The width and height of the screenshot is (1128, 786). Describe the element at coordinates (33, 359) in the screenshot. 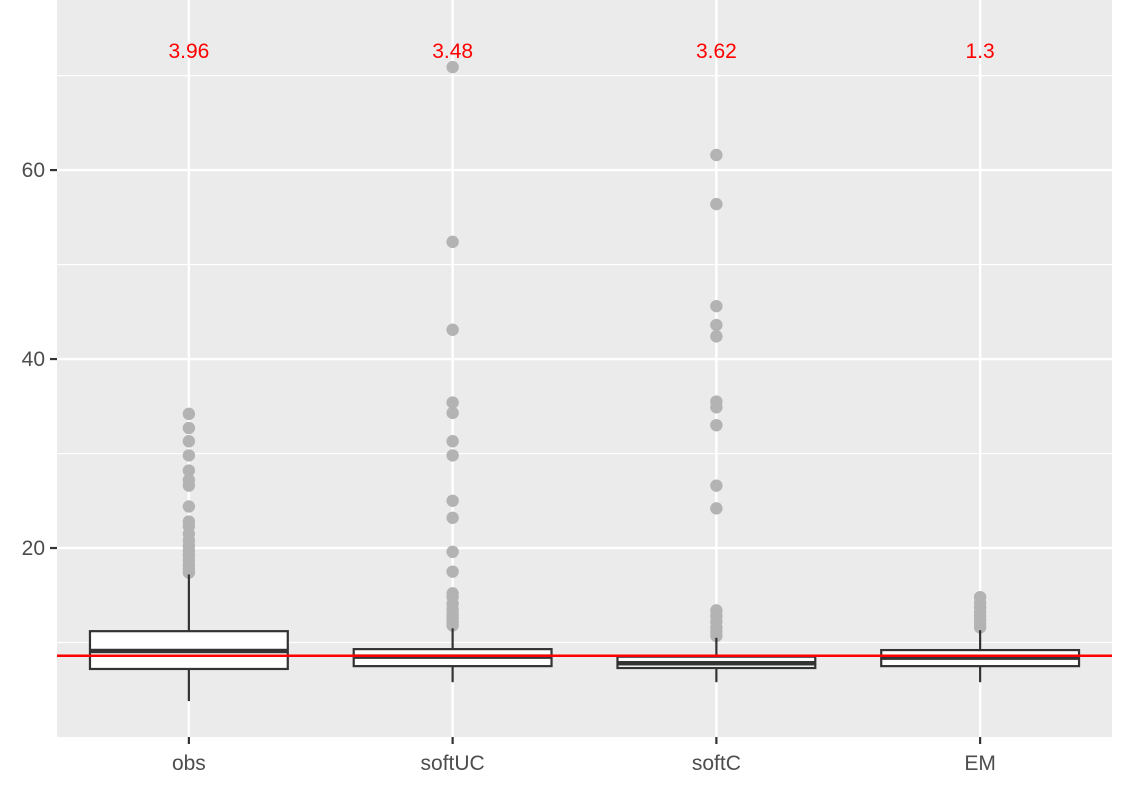

I see `y-tick-label: 40` at that location.